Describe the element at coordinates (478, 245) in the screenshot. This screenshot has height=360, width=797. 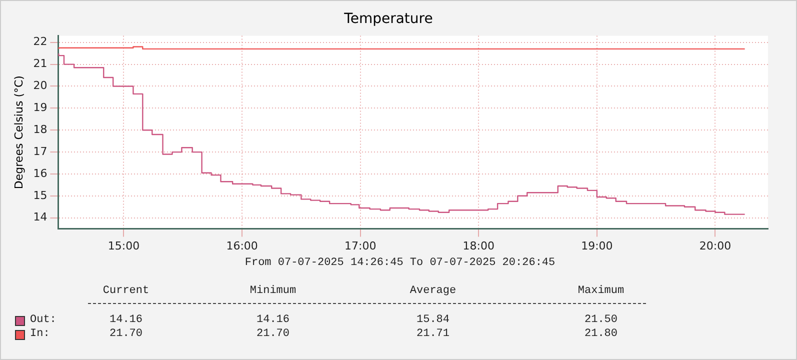
I see `x-tick-label: 18:00` at that location.